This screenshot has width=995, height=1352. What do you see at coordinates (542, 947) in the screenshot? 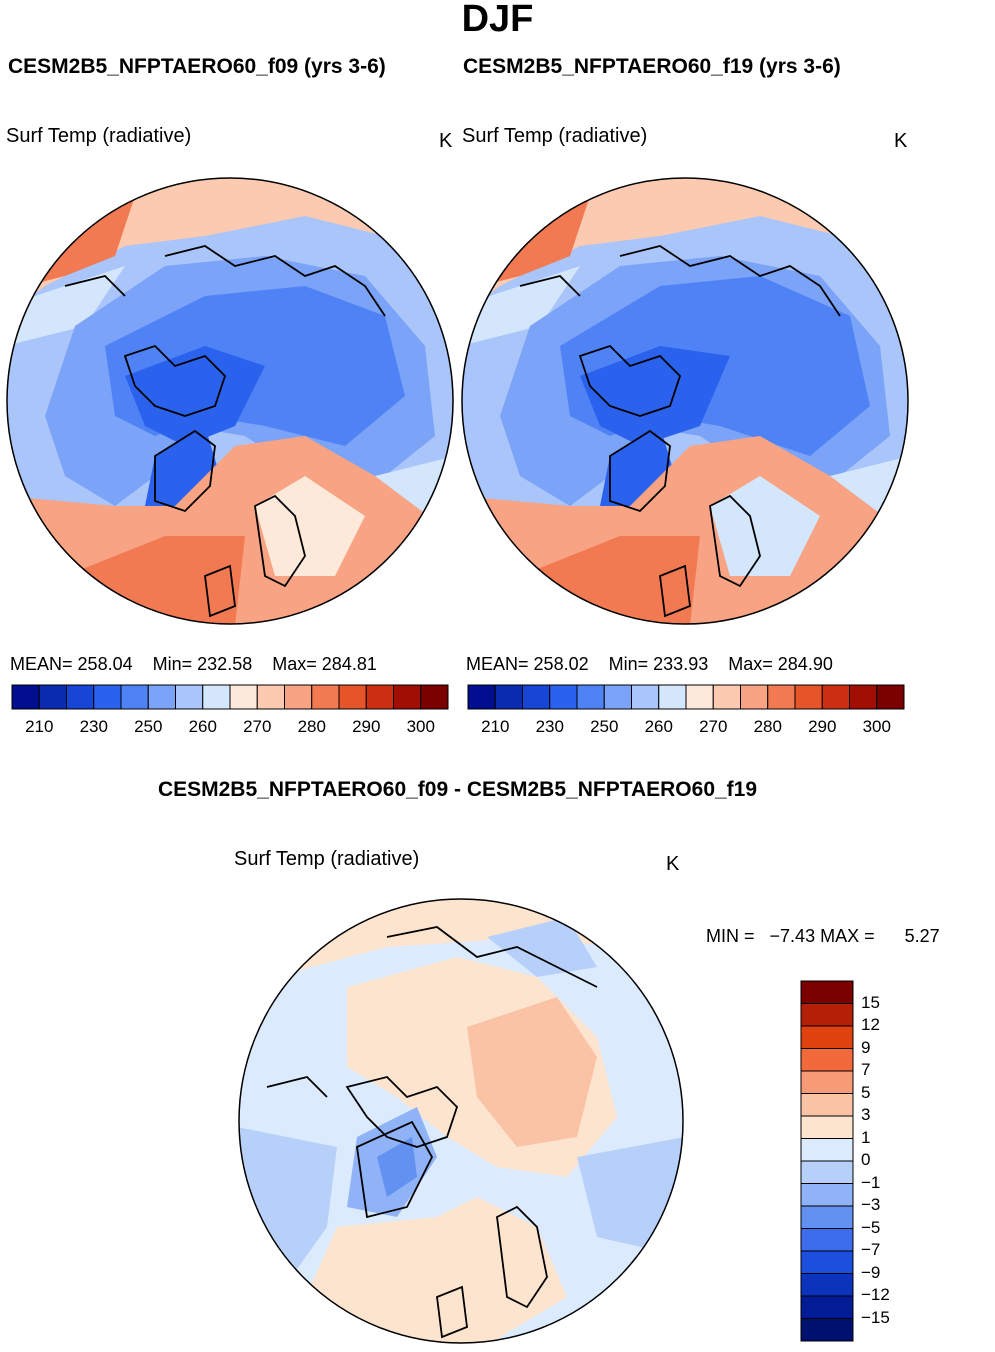
I see `panel3-bering-cool` at bounding box center [542, 947].